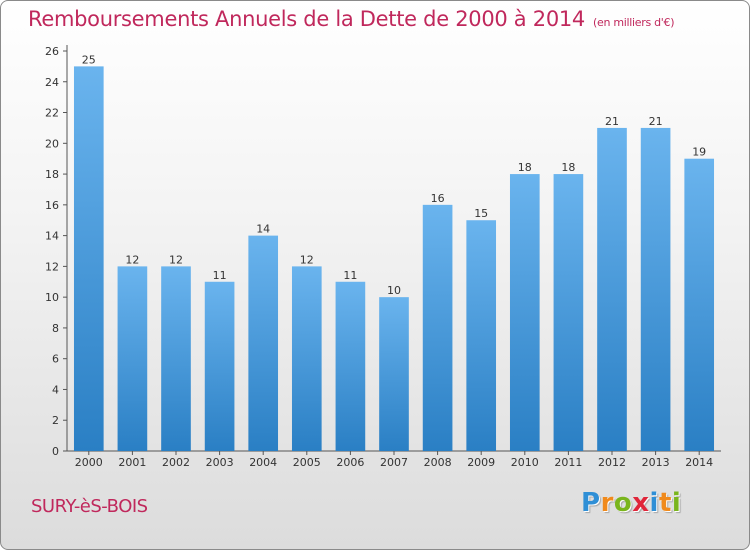 The height and width of the screenshot is (550, 750). I want to click on bar-2004, so click(263, 343).